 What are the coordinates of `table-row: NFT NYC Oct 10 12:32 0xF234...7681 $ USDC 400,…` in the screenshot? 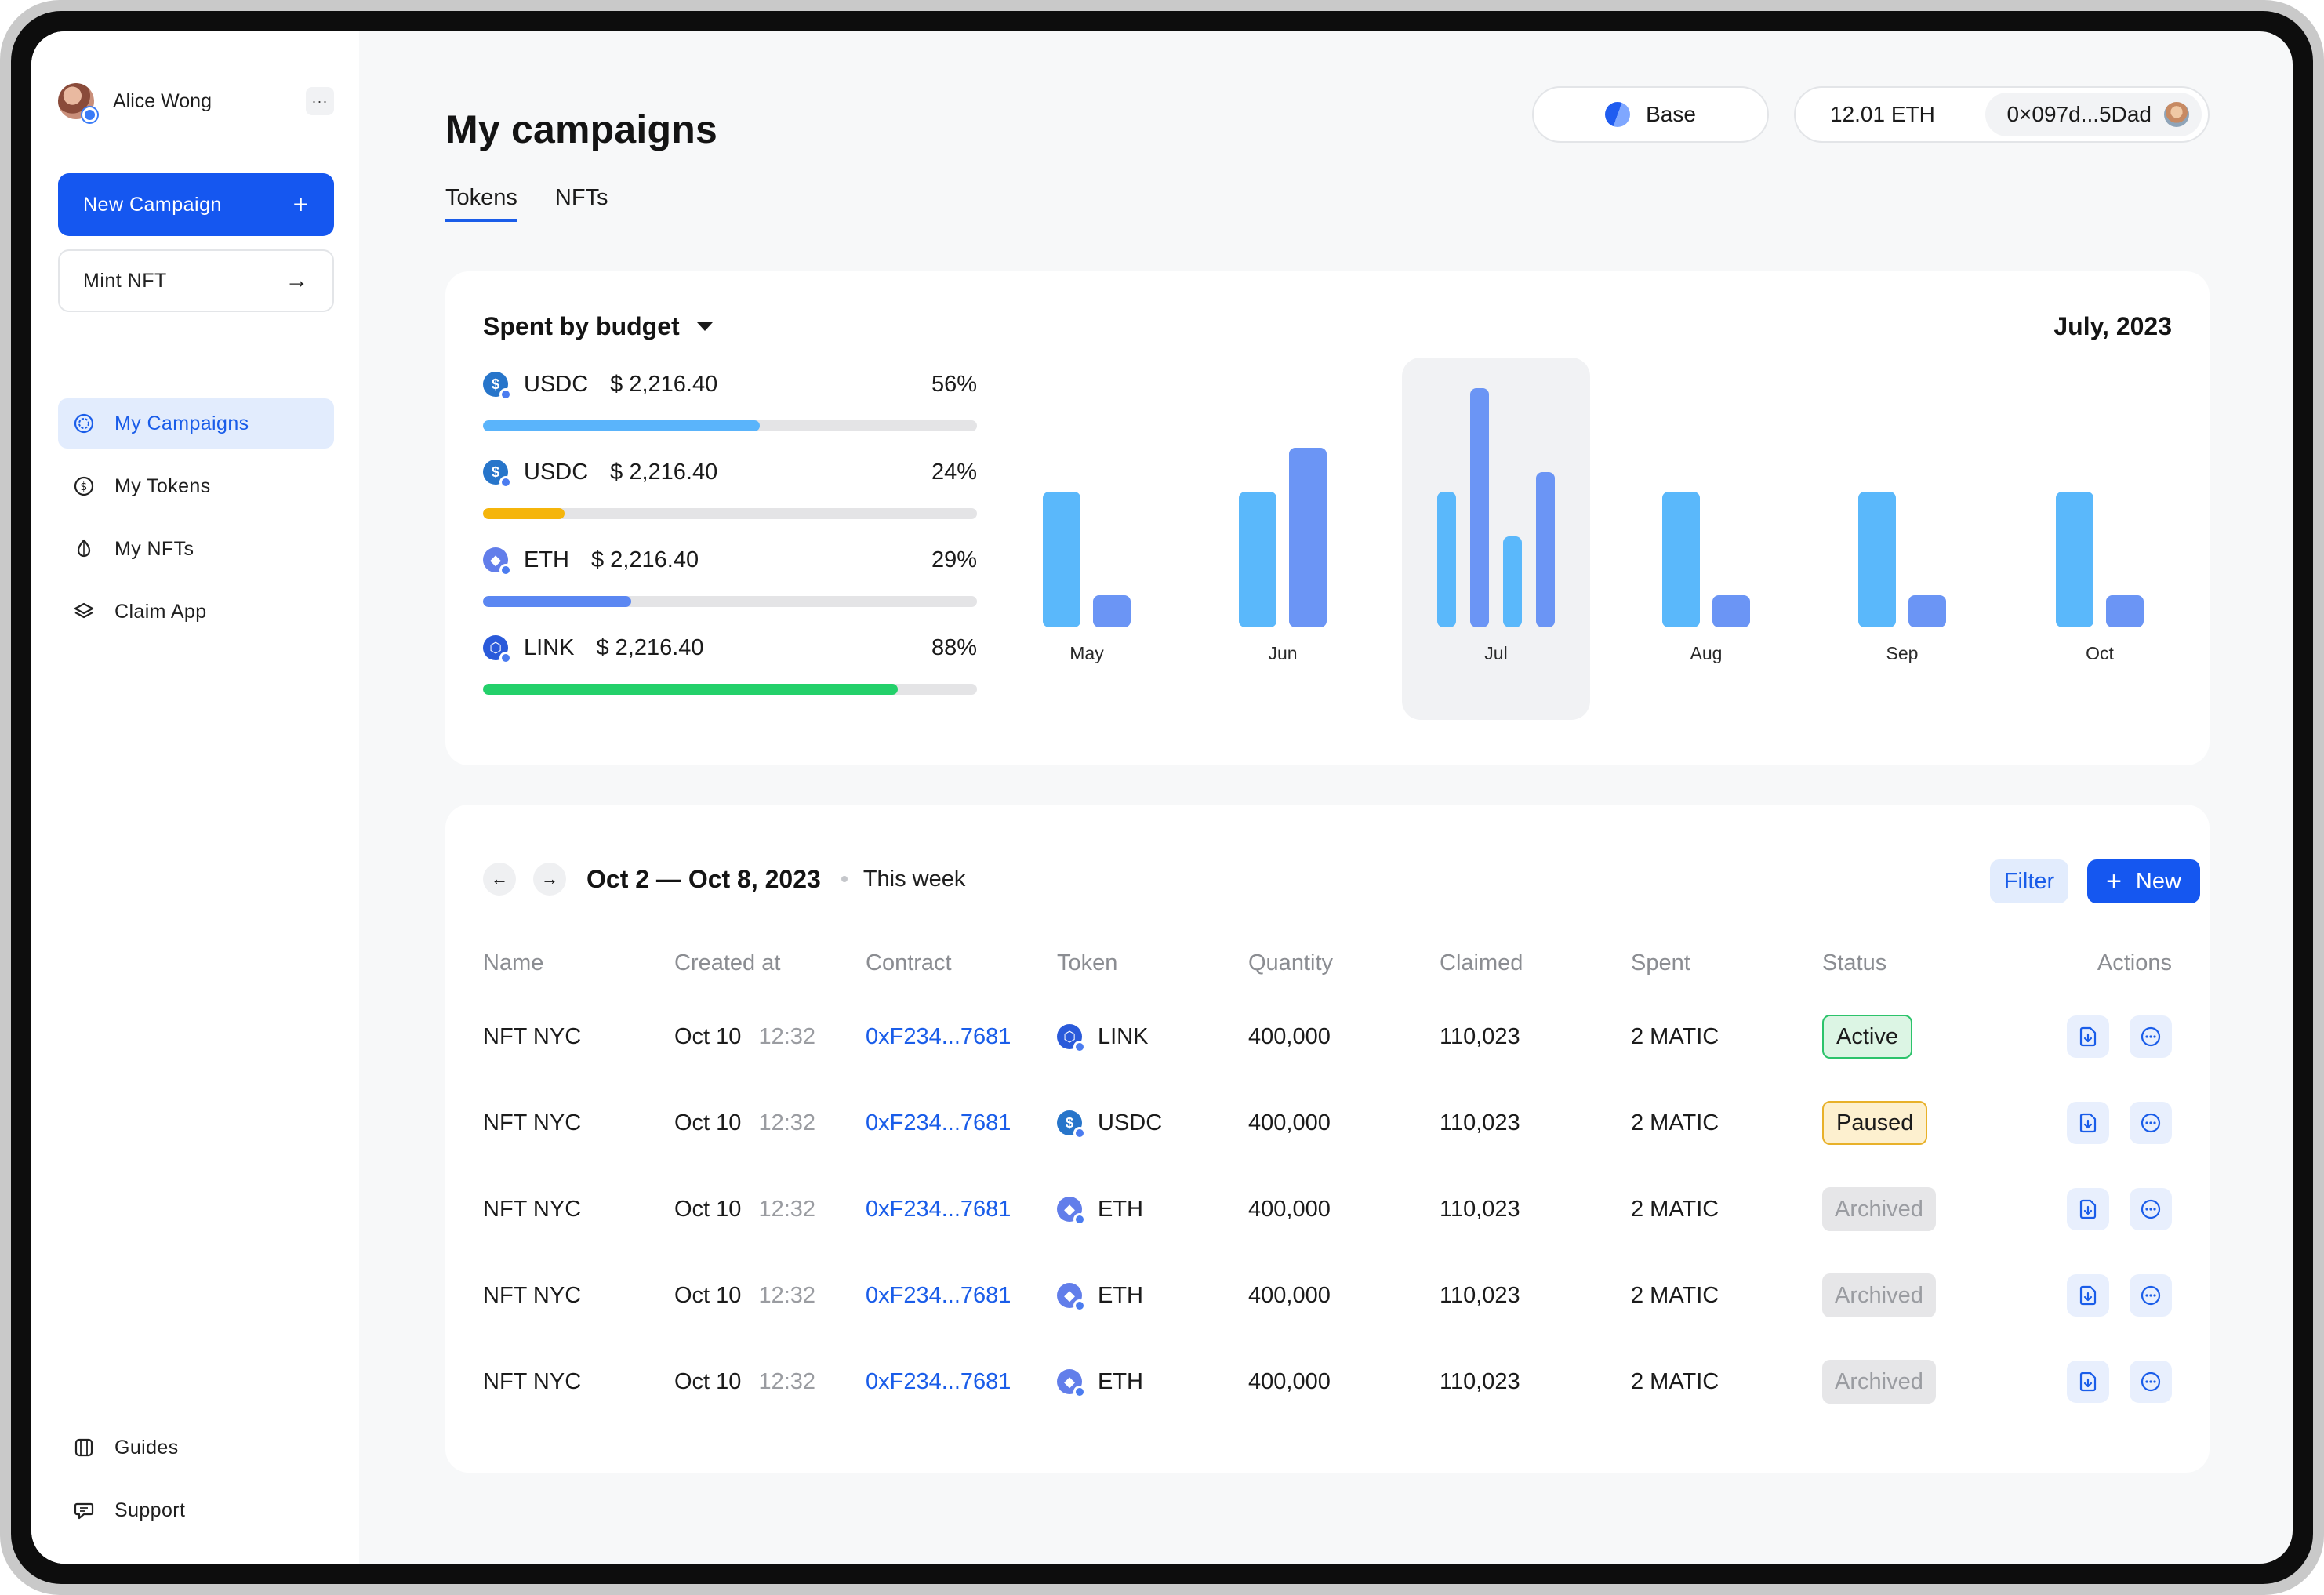 It's located at (1327, 1122).